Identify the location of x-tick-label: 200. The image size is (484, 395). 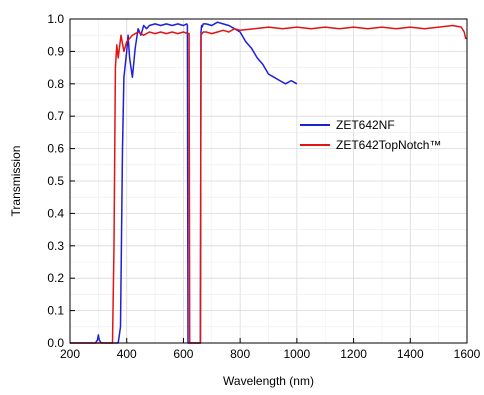
(70, 354).